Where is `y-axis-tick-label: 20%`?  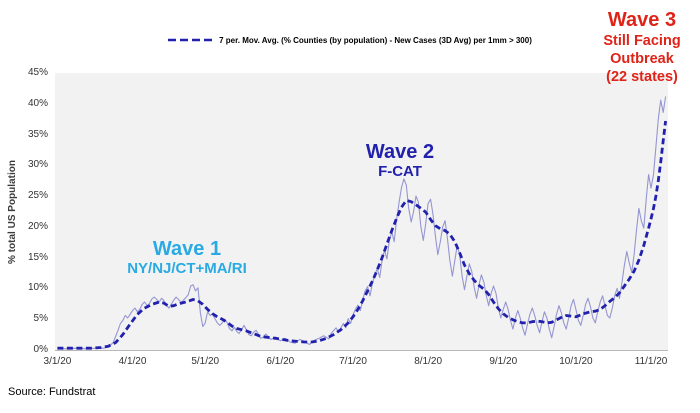
y-axis-tick-label: 20% is located at coordinates (37, 226).